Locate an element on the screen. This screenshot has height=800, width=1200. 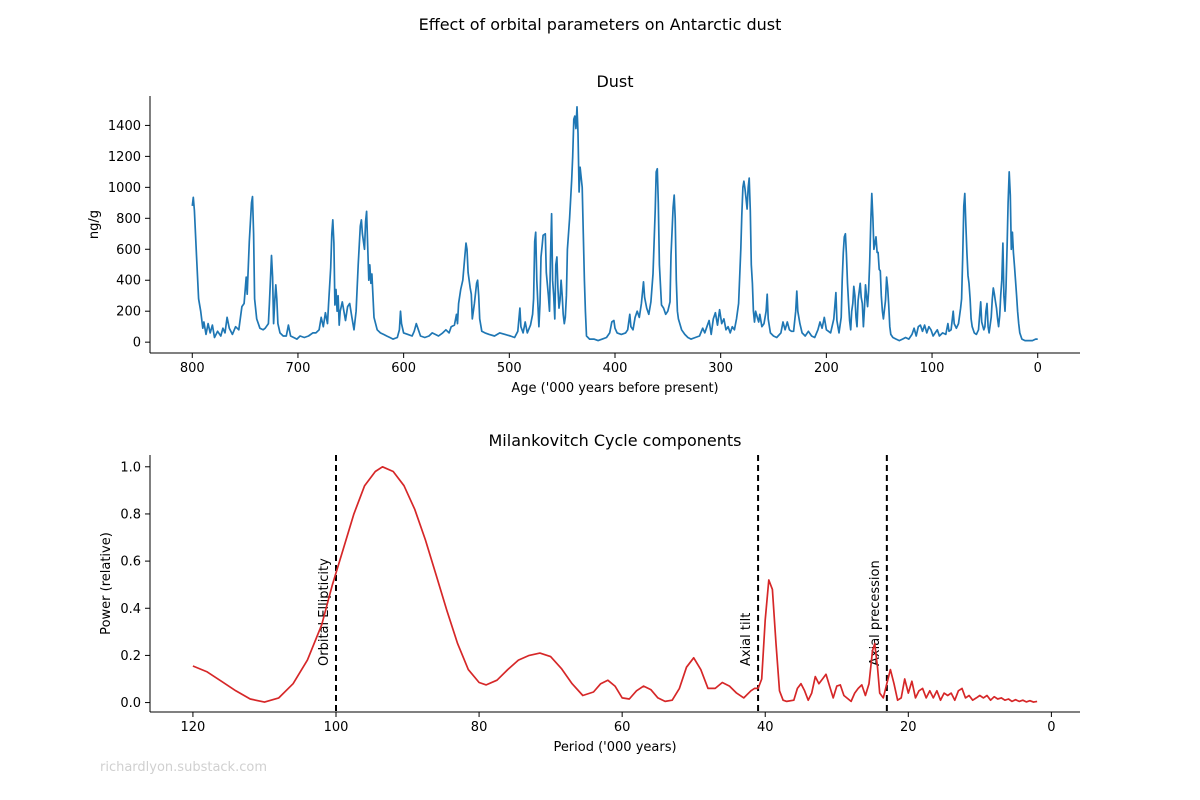
x-tick-label: 800 is located at coordinates (192, 368).